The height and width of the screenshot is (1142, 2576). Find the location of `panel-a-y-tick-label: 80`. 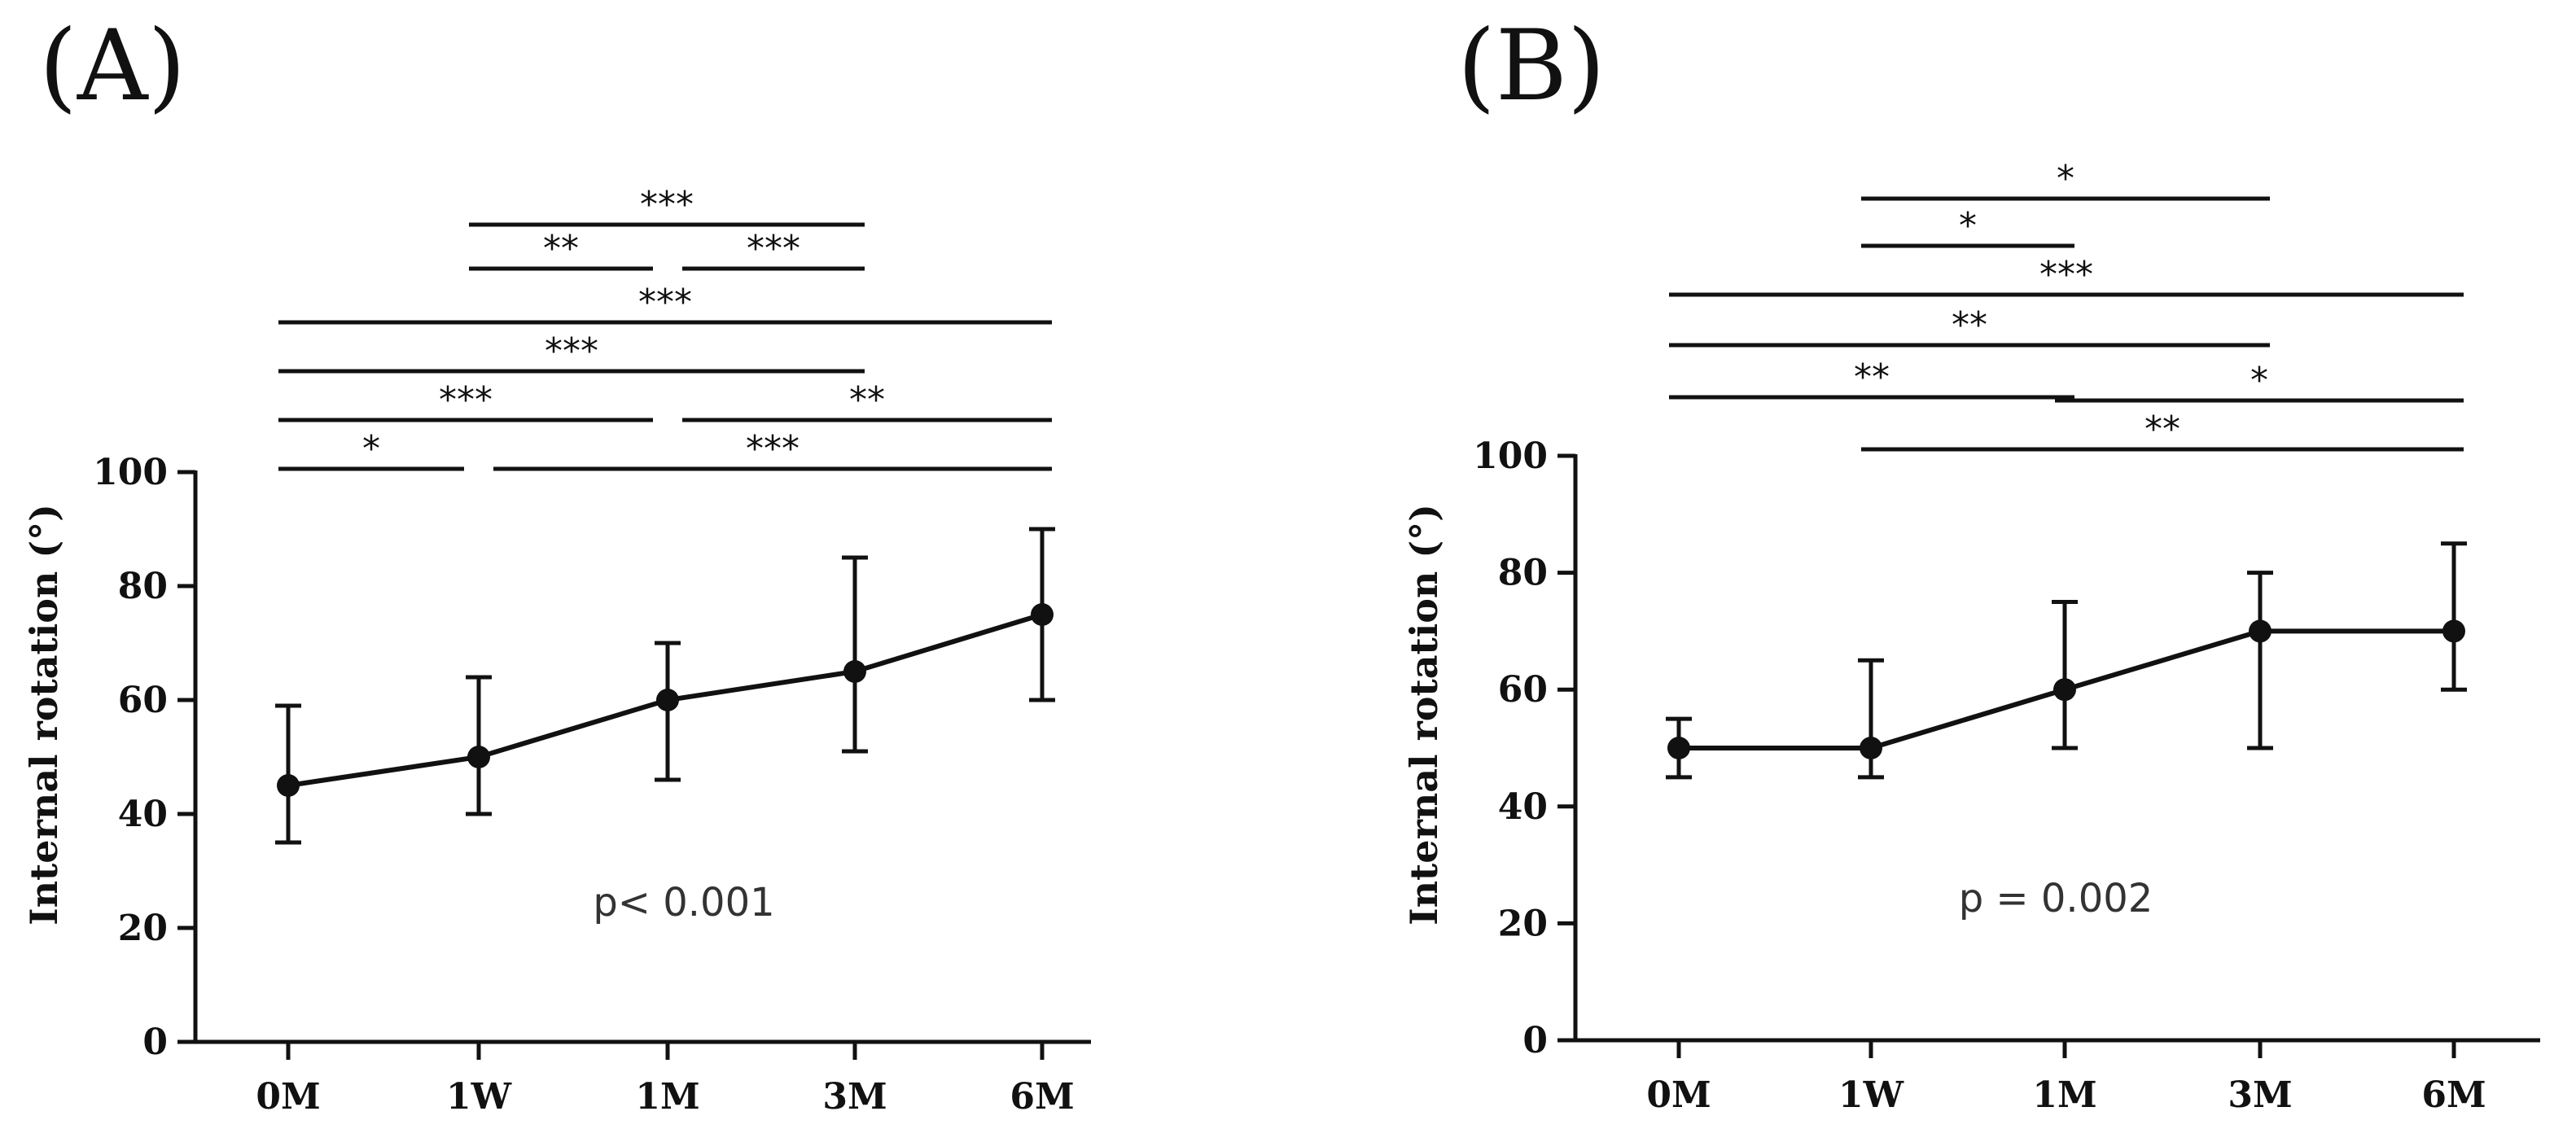

panel-a-y-tick-label: 80 is located at coordinates (143, 586).